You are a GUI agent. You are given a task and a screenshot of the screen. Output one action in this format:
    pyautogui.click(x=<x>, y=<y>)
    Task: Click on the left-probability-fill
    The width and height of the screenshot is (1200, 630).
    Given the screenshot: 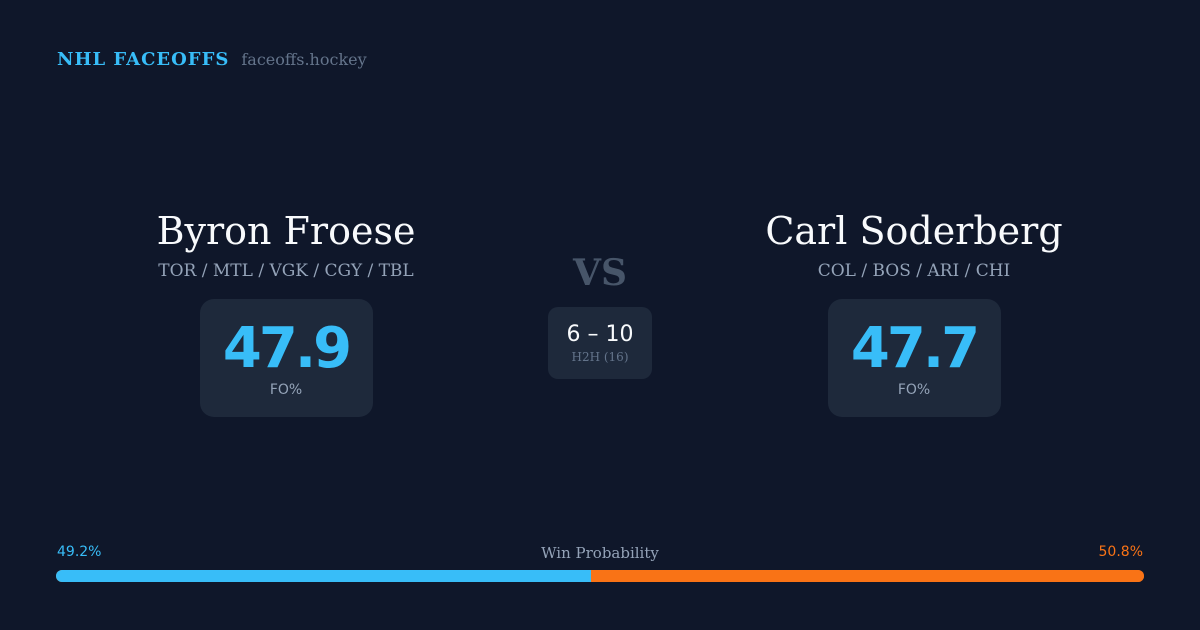 What is the action you would take?
    pyautogui.click(x=324, y=576)
    